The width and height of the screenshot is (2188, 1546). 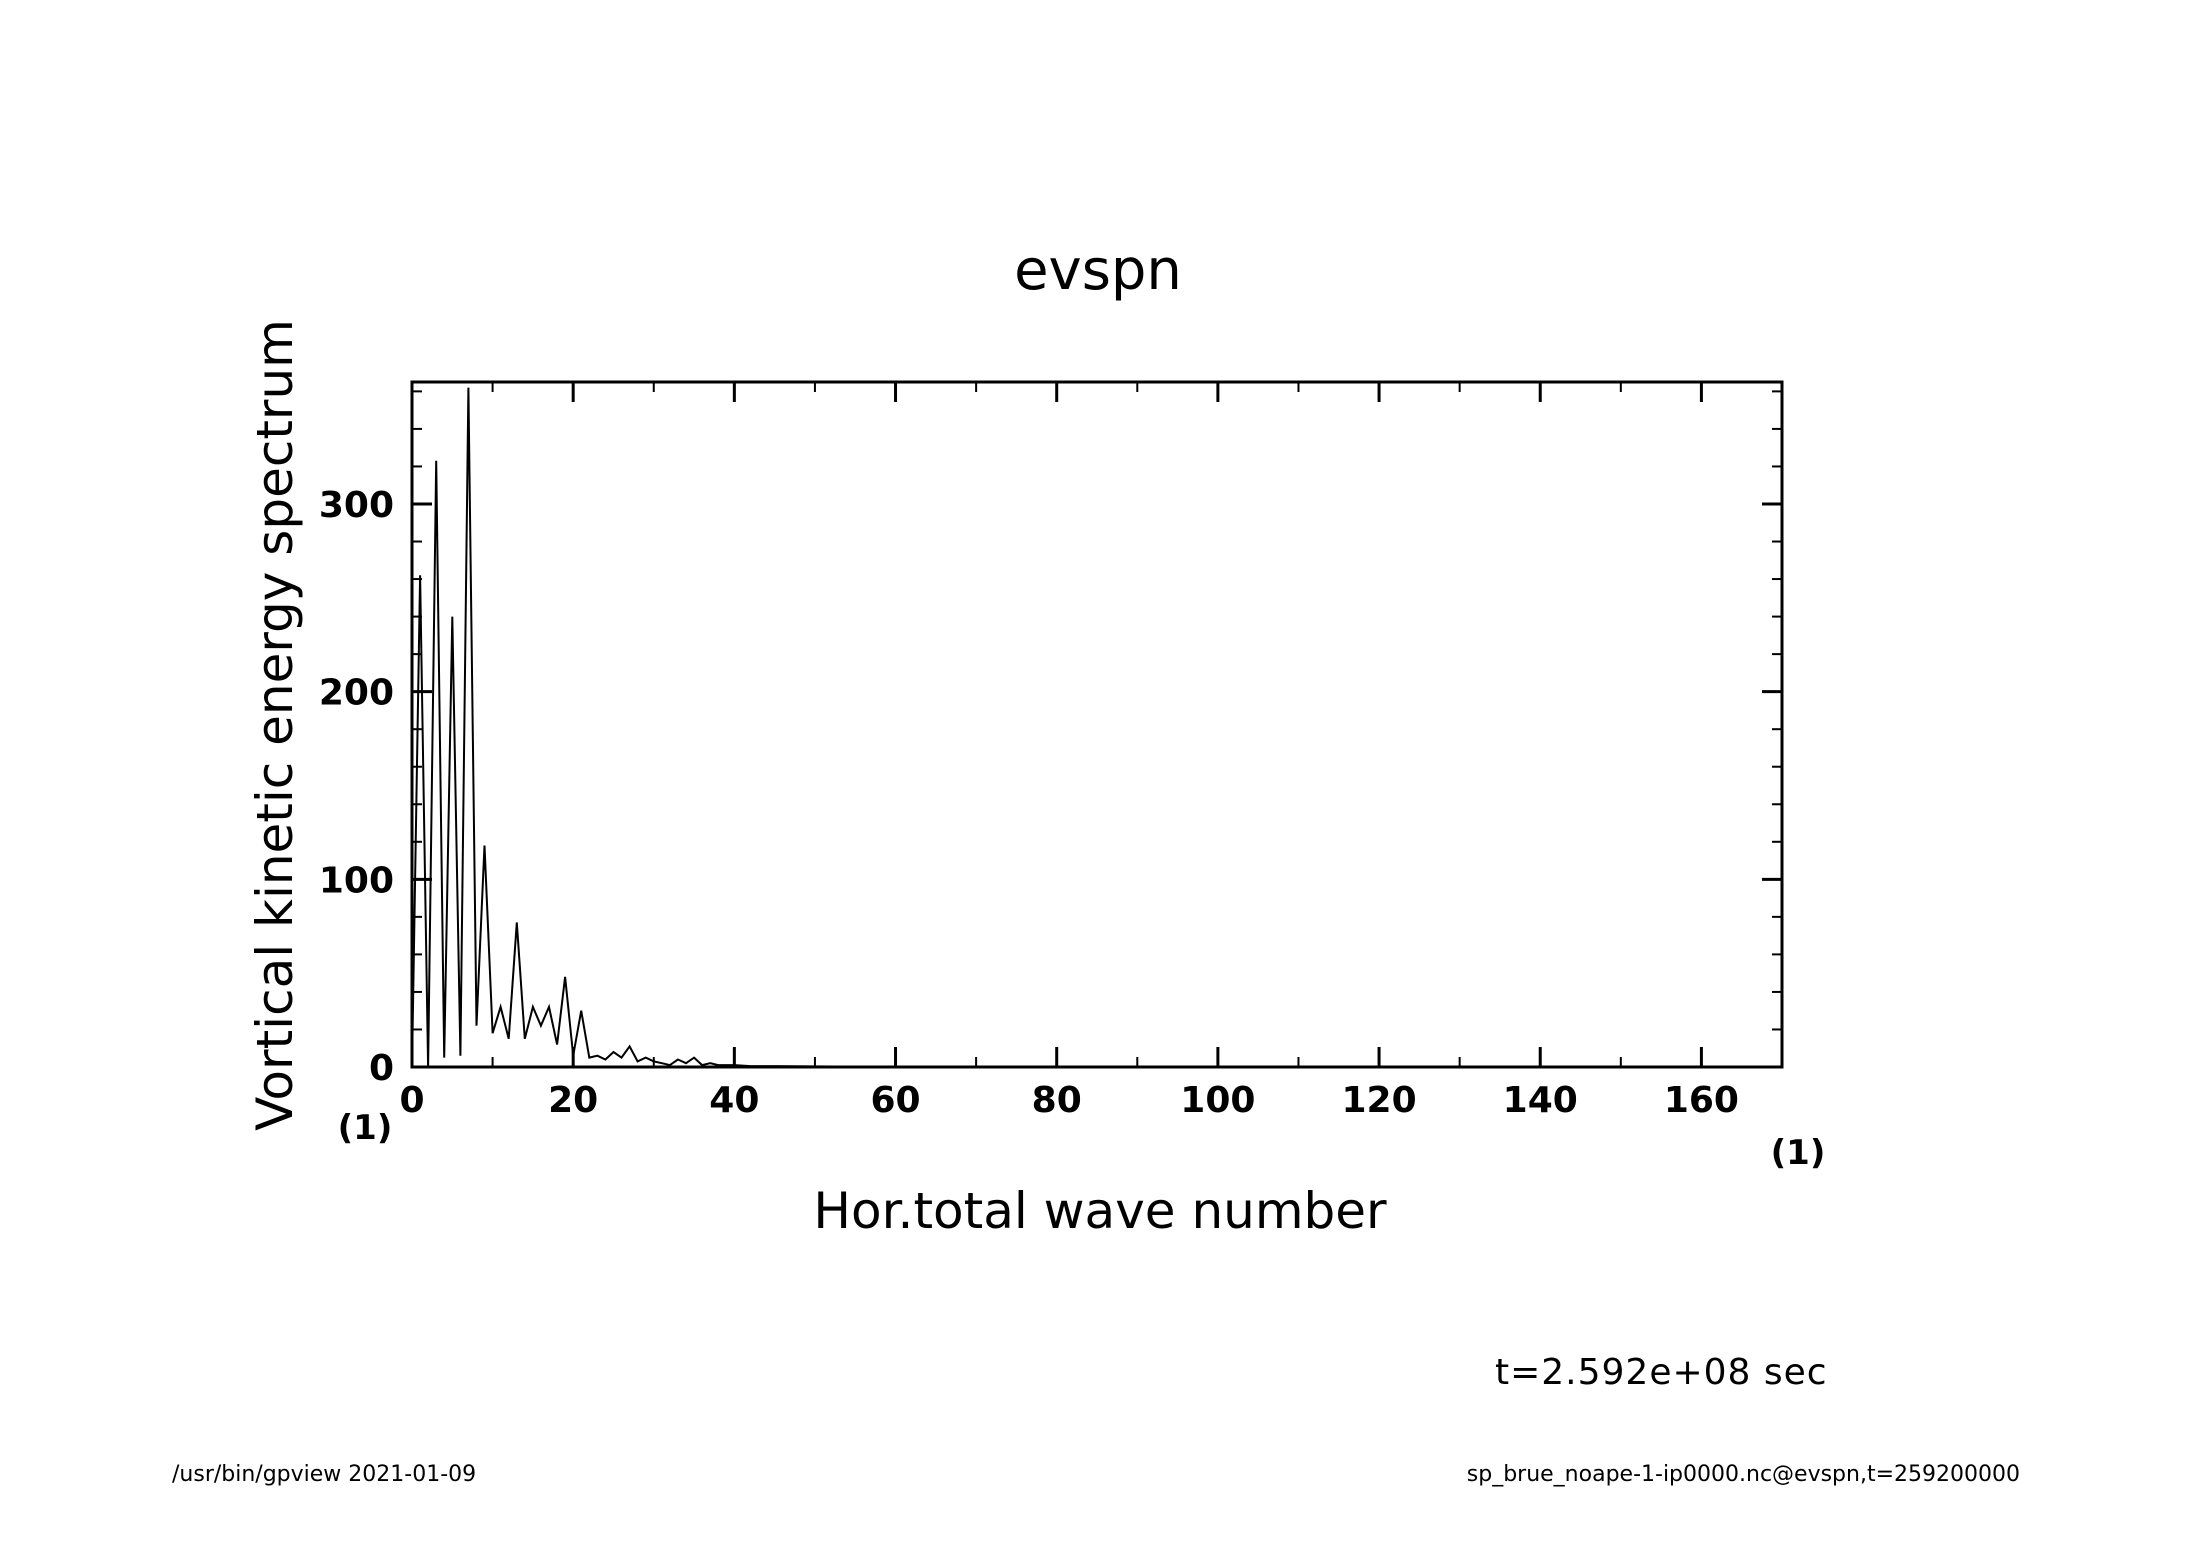 I want to click on x-tick-label: 160, so click(x=1701, y=1100).